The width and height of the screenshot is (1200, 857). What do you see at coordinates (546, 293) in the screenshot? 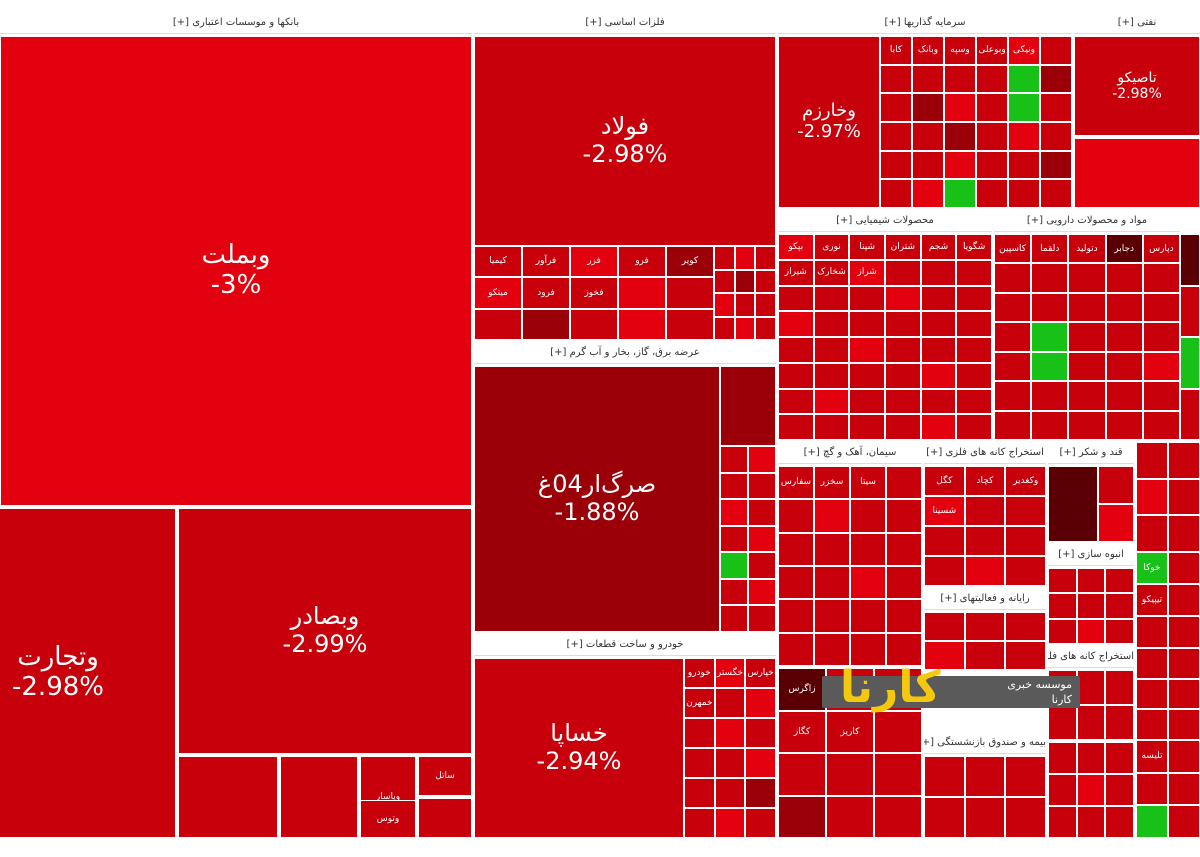
I see `treemap-tile: فرود` at bounding box center [546, 293].